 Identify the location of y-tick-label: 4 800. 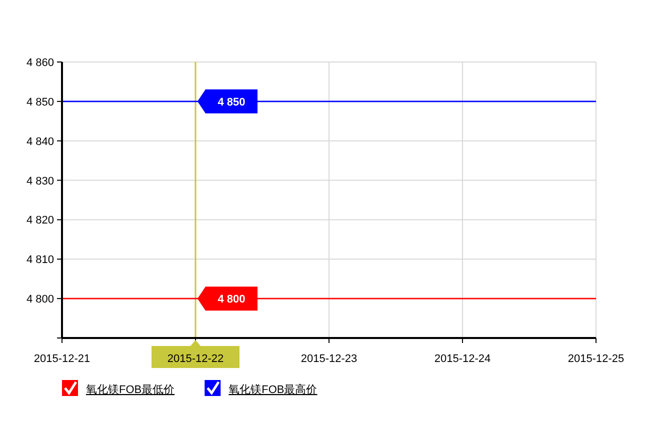
(40, 300).